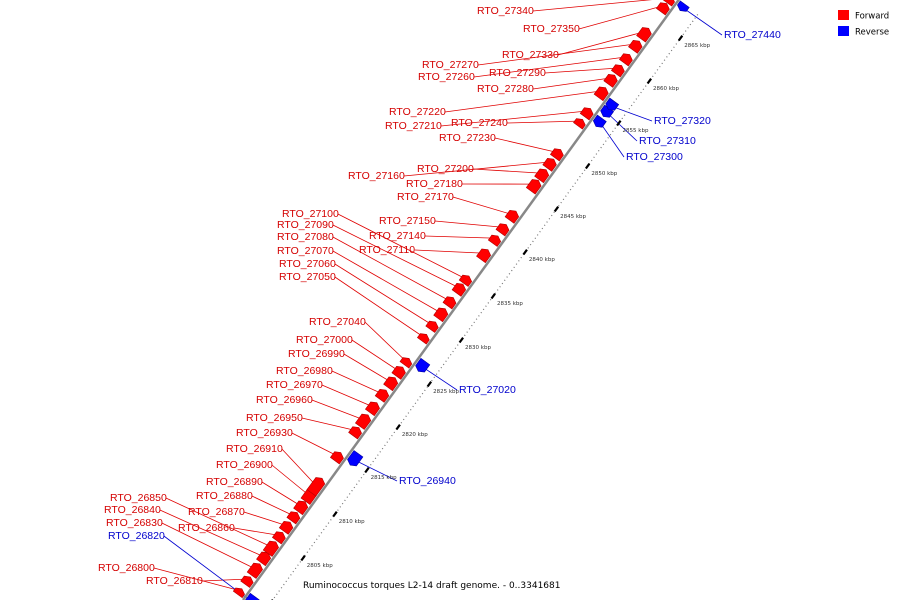 The height and width of the screenshot is (600, 900). What do you see at coordinates (446, 77) in the screenshot?
I see `gene-label-rto_27260: RTO_27260` at bounding box center [446, 77].